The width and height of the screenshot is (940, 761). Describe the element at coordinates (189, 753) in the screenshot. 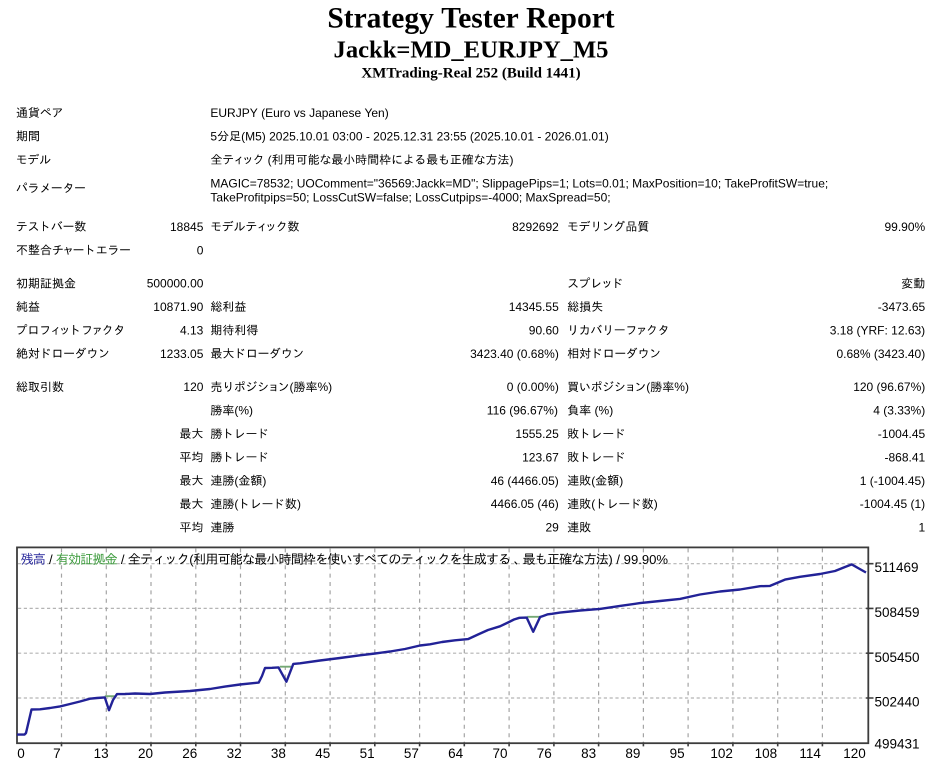

I see `svg-text: 26` at that location.